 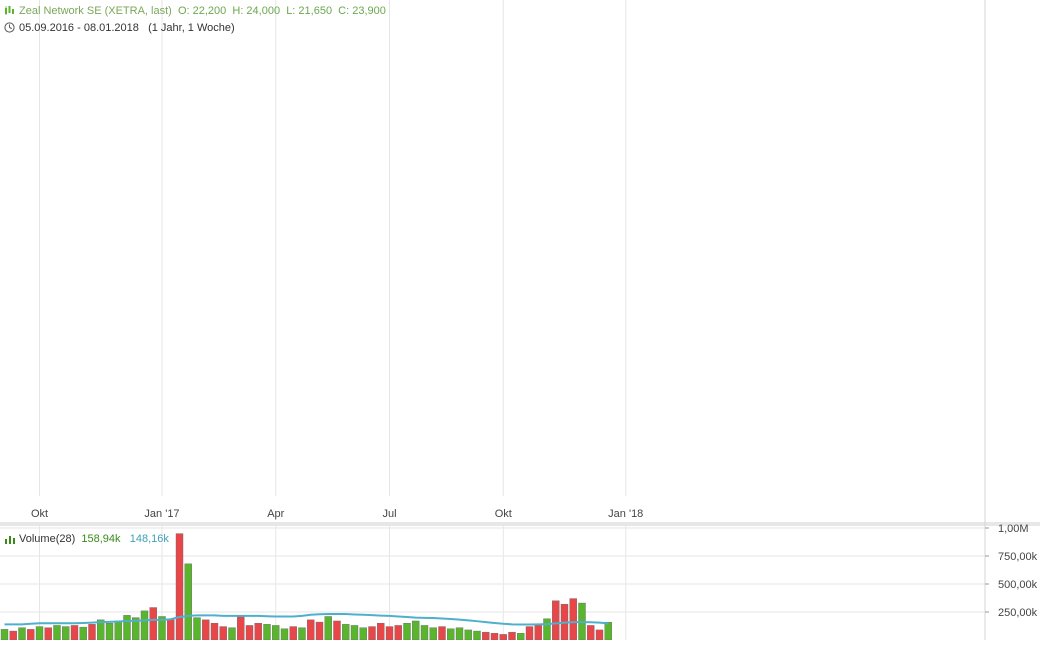 I want to click on volume-tick-label: 1,00M, so click(x=1013, y=529).